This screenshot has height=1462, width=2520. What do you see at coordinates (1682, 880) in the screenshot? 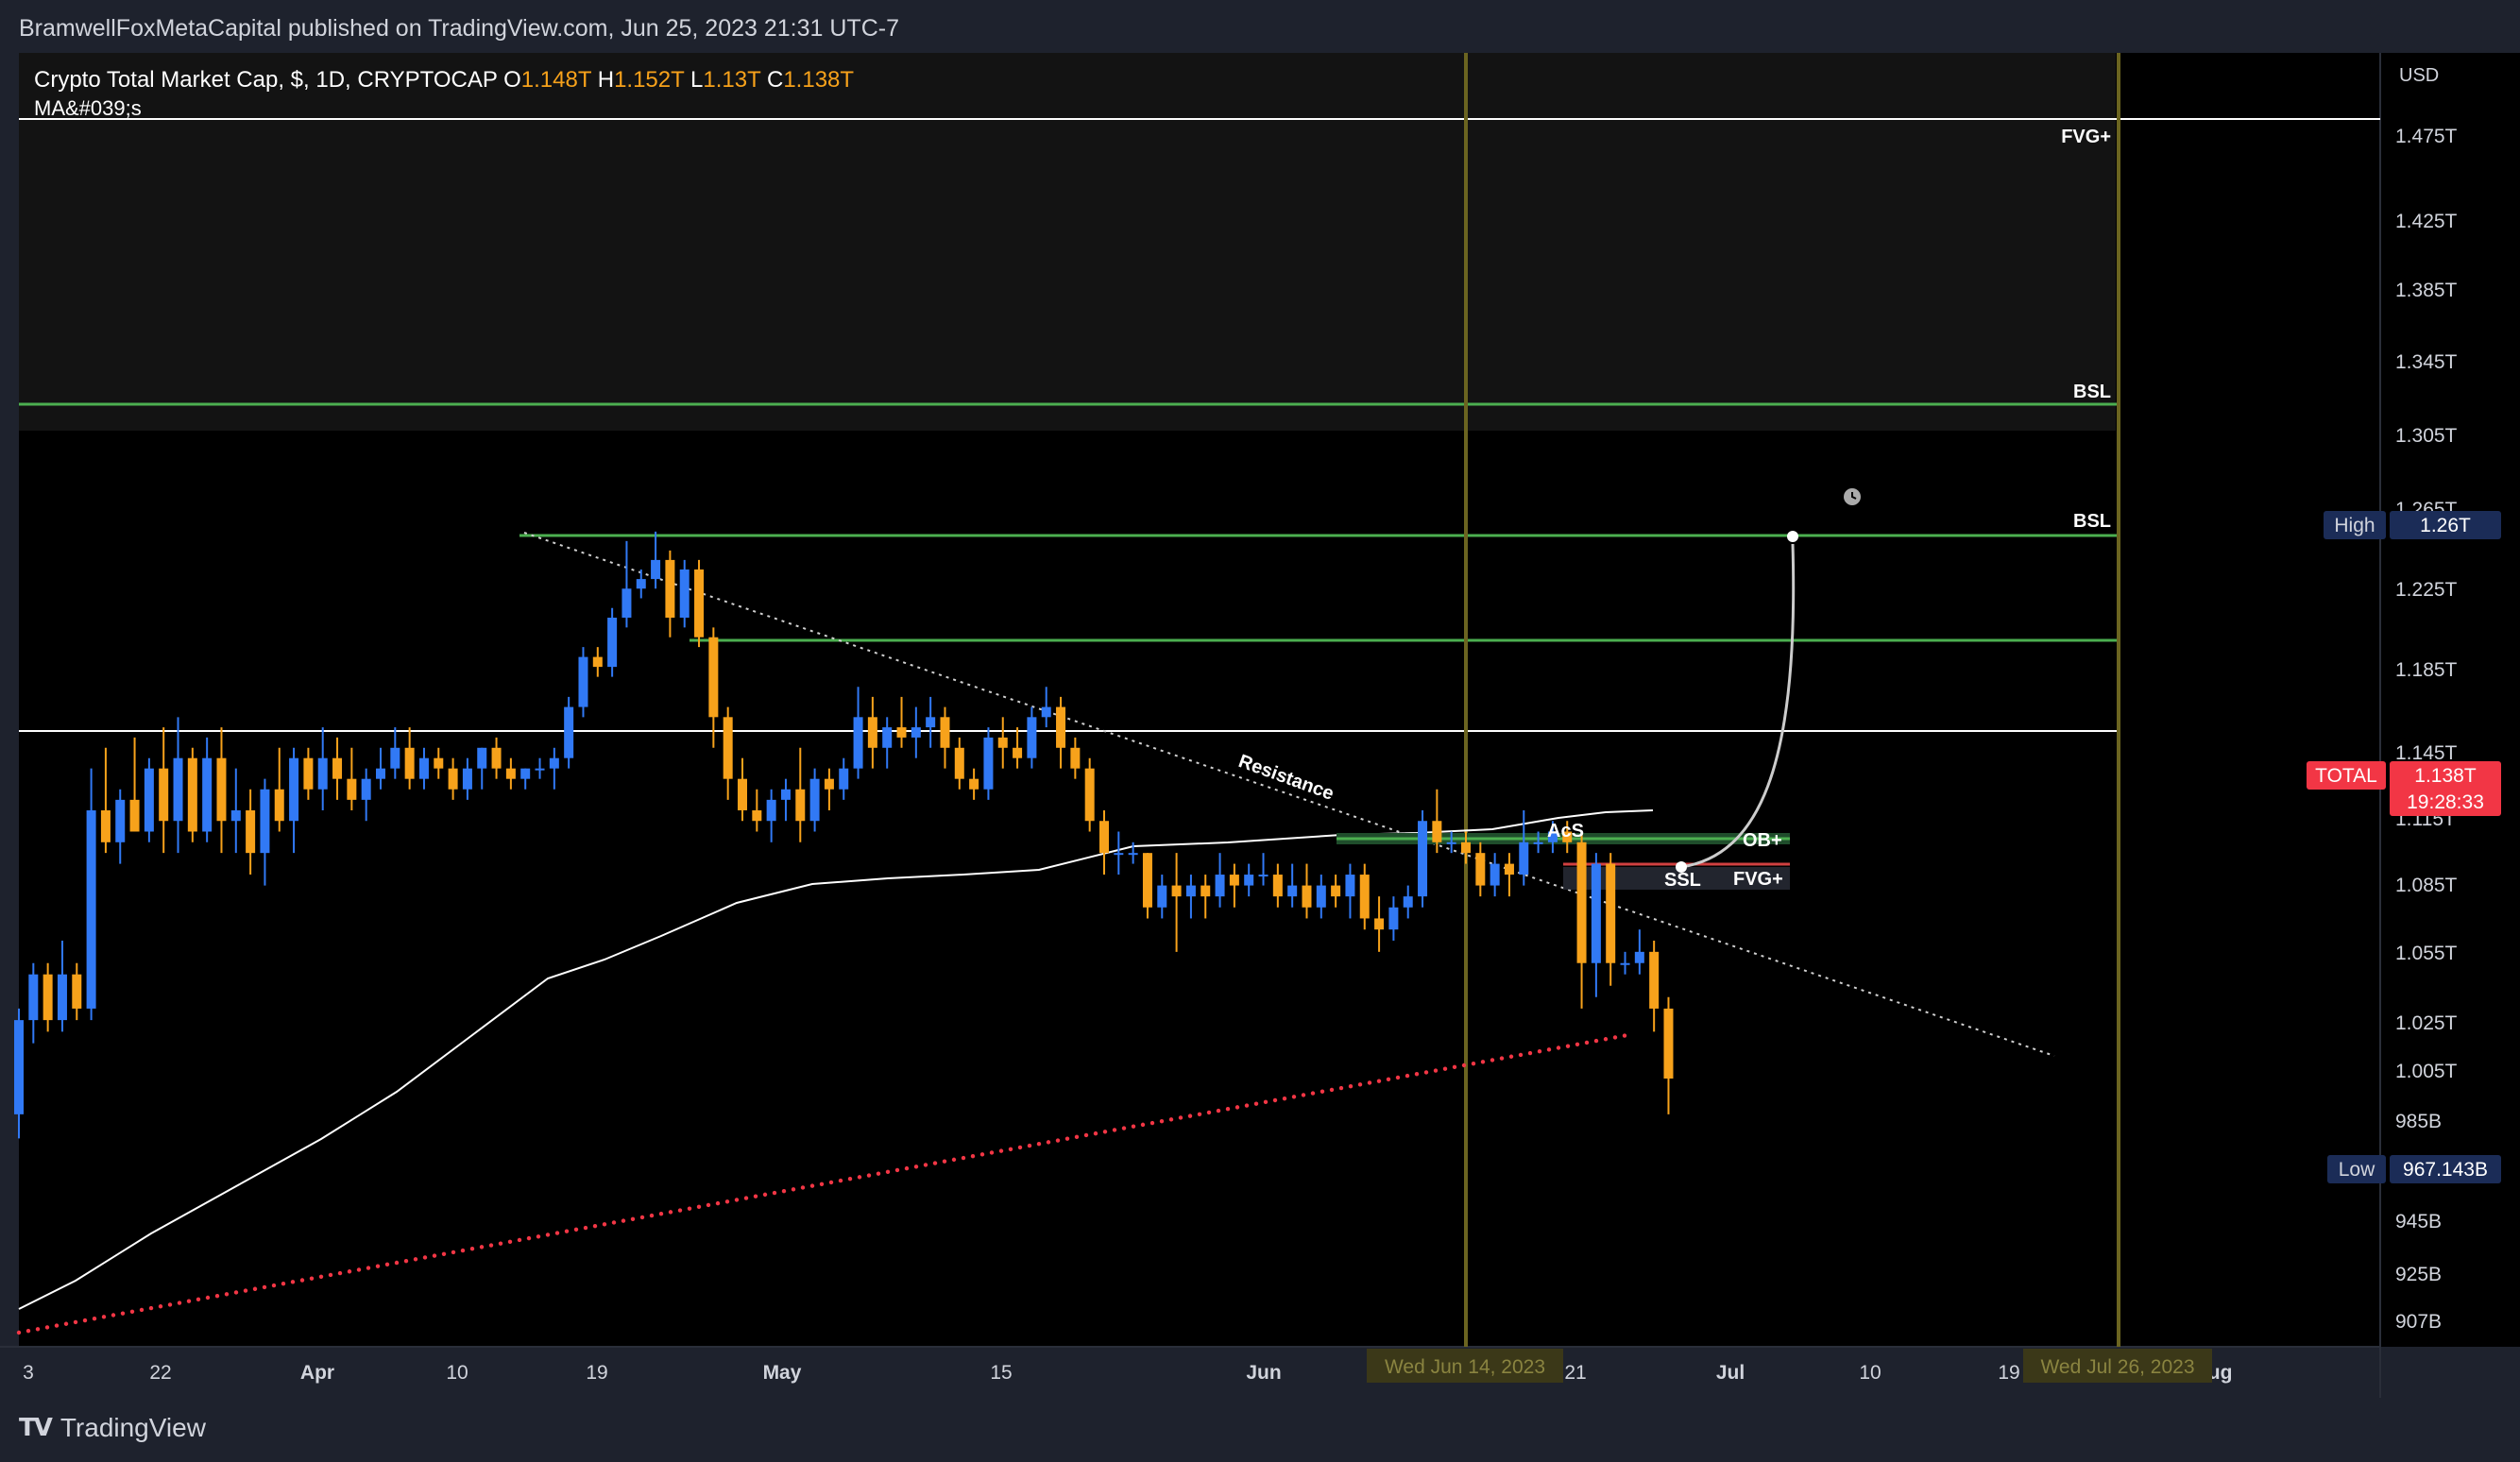
I see `ssl-label: SSL` at bounding box center [1682, 880].